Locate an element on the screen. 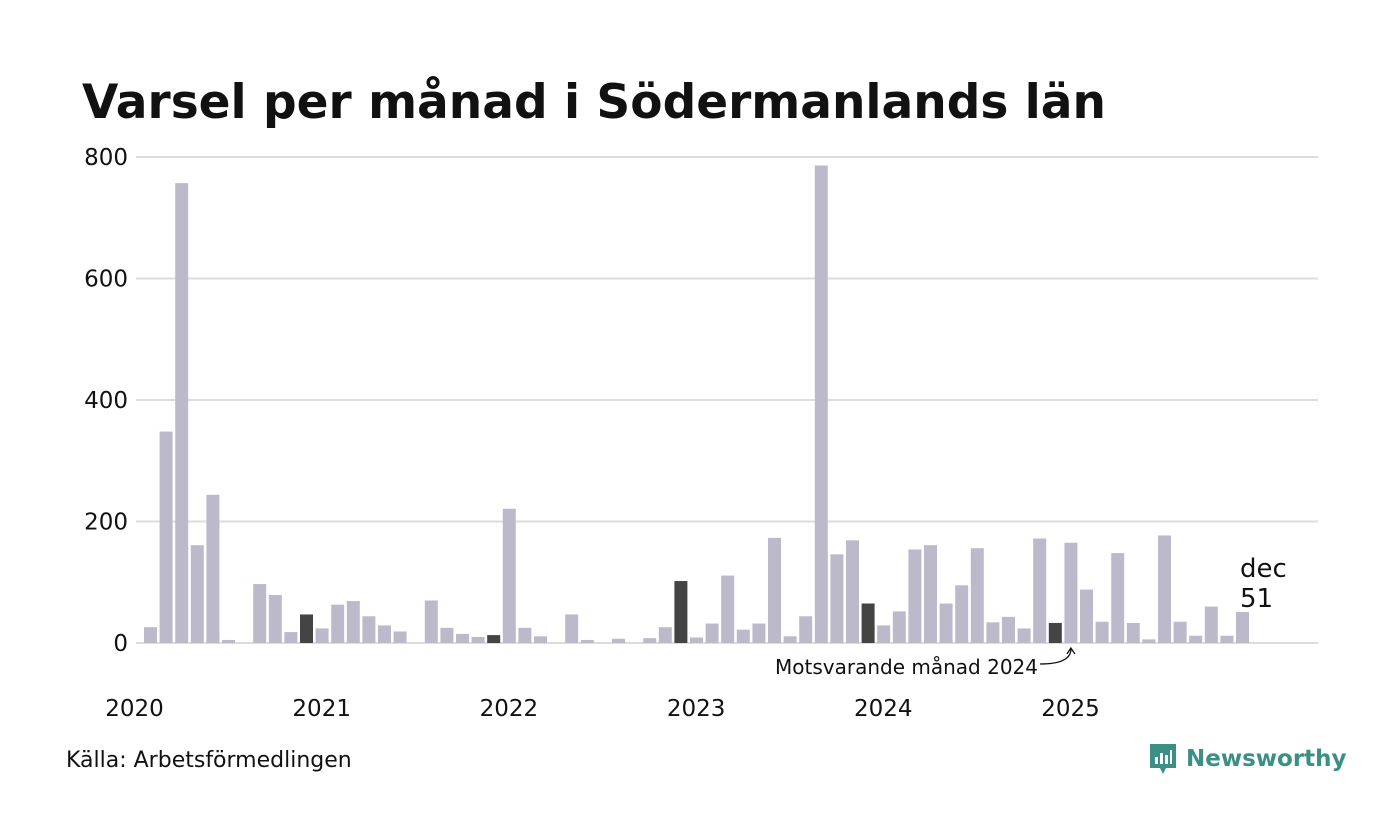 The image size is (1400, 840). source-text: Källa: Arbetsförmedlingen is located at coordinates (209, 760).